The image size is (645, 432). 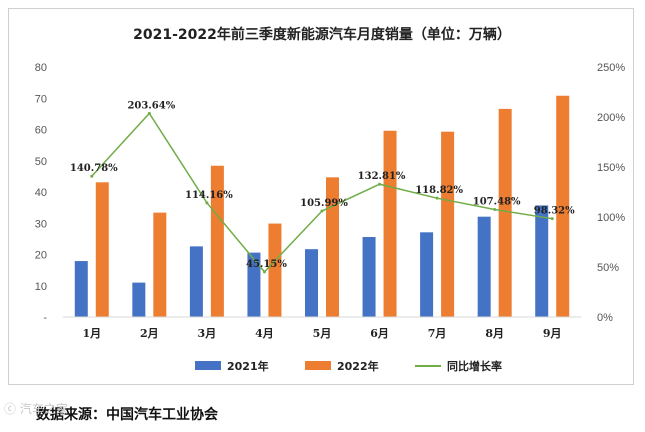 I want to click on growth-rate-label: 98.32%, so click(x=554, y=211).